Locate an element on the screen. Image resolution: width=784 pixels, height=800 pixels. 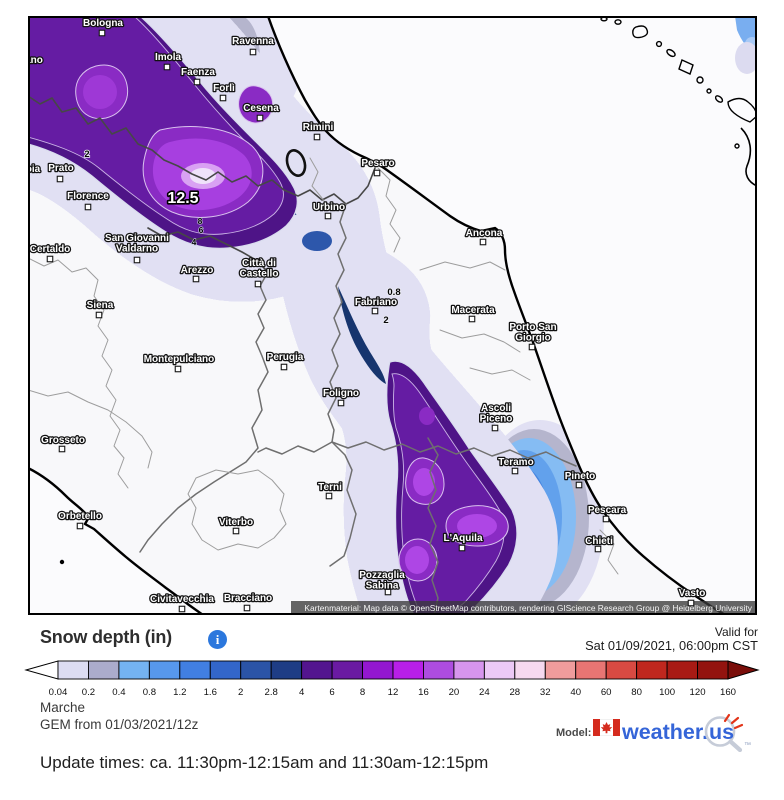
city-label: Macerata is located at coordinates (473, 310).